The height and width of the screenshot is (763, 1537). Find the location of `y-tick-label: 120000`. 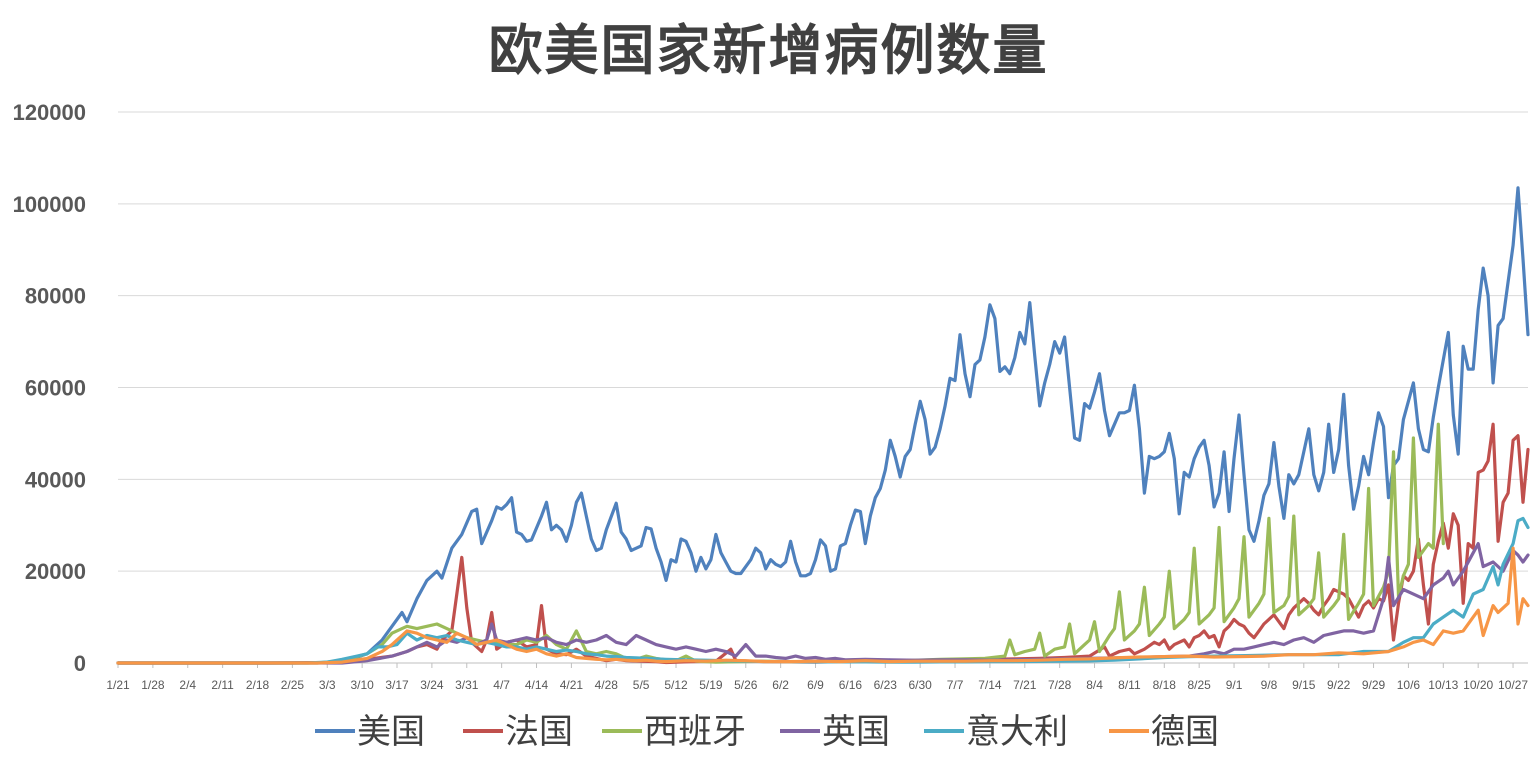

y-tick-label: 120000 is located at coordinates (49, 112).